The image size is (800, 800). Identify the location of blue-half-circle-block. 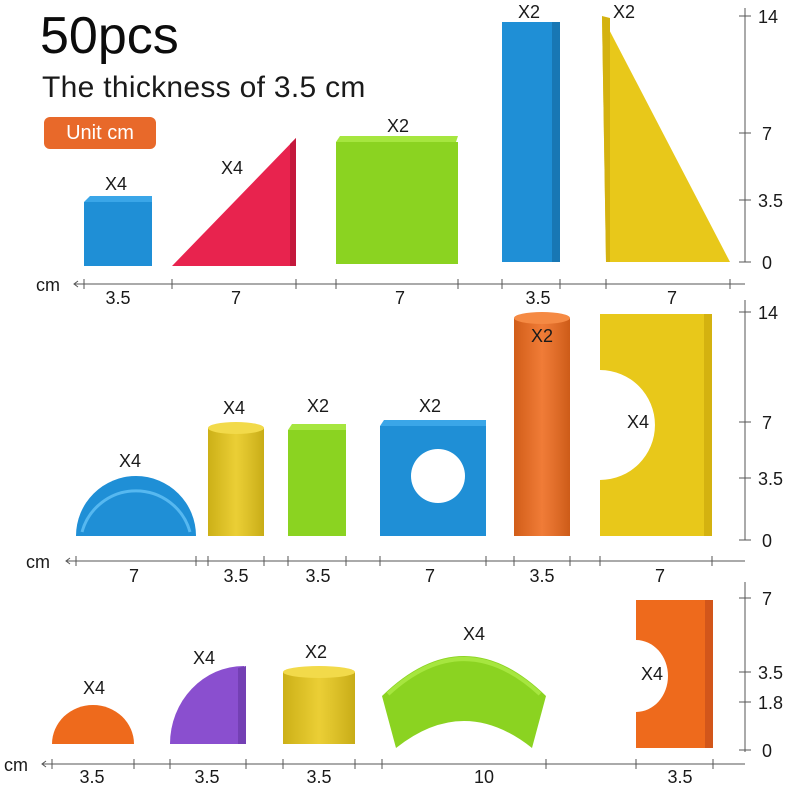
(136, 506).